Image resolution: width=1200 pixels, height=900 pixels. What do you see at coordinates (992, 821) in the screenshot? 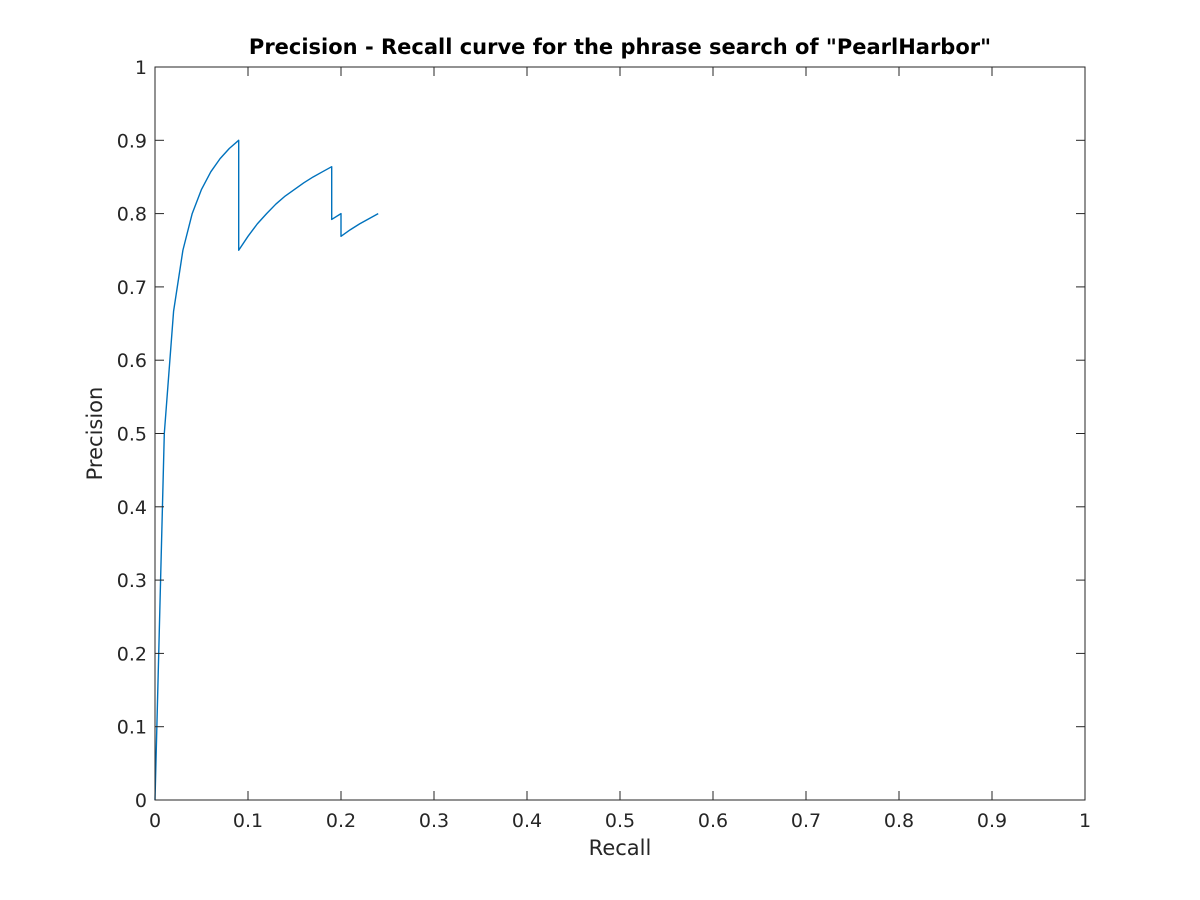
I see `x-tick-label: 0.9` at bounding box center [992, 821].